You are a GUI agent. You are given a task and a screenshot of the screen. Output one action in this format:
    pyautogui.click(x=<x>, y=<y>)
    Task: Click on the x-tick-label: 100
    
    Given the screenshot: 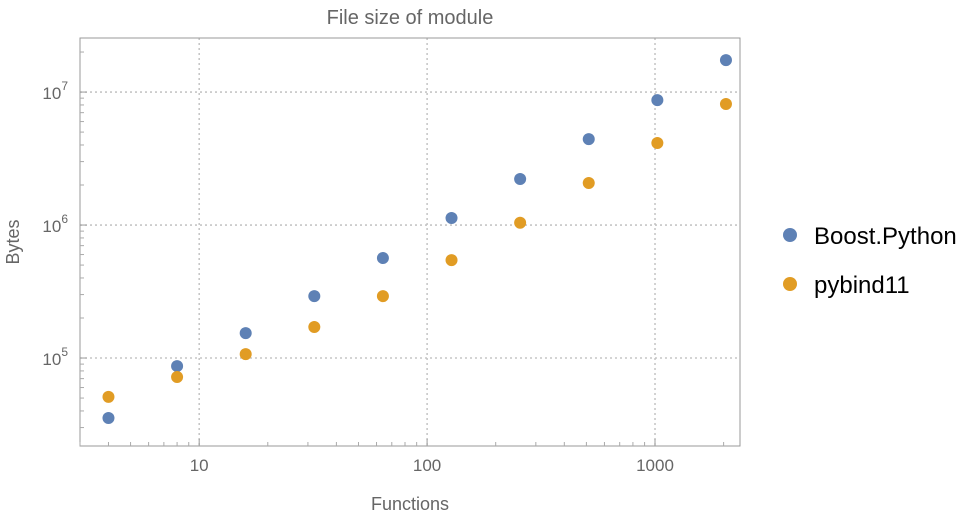 What is the action you would take?
    pyautogui.click(x=427, y=465)
    